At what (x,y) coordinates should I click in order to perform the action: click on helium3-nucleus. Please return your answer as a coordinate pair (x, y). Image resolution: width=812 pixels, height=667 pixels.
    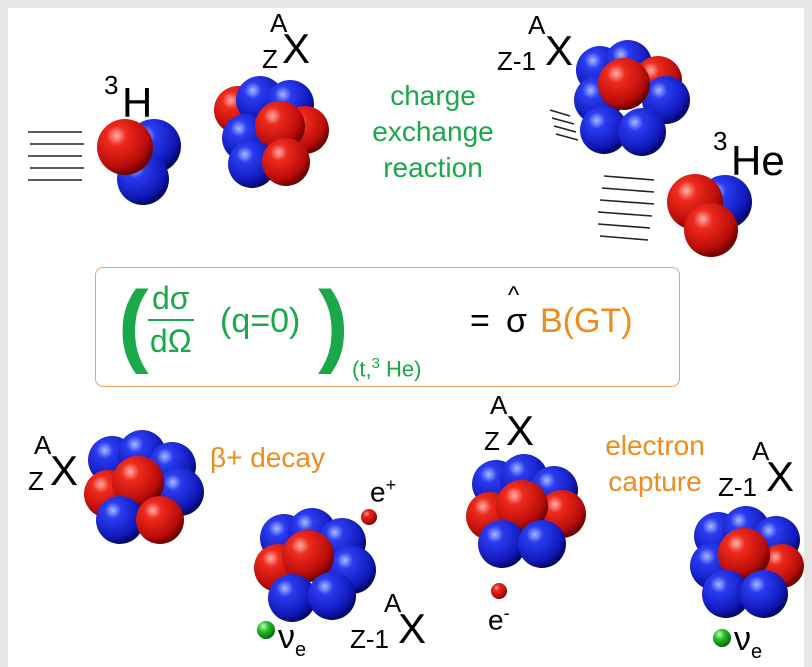
    Looking at the image, I should click on (709, 215).